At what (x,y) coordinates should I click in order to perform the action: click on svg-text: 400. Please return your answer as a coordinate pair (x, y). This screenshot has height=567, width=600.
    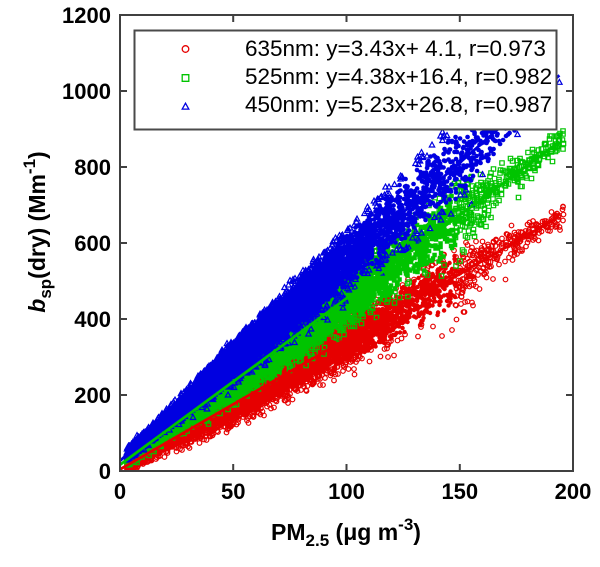
    Looking at the image, I should click on (92, 319).